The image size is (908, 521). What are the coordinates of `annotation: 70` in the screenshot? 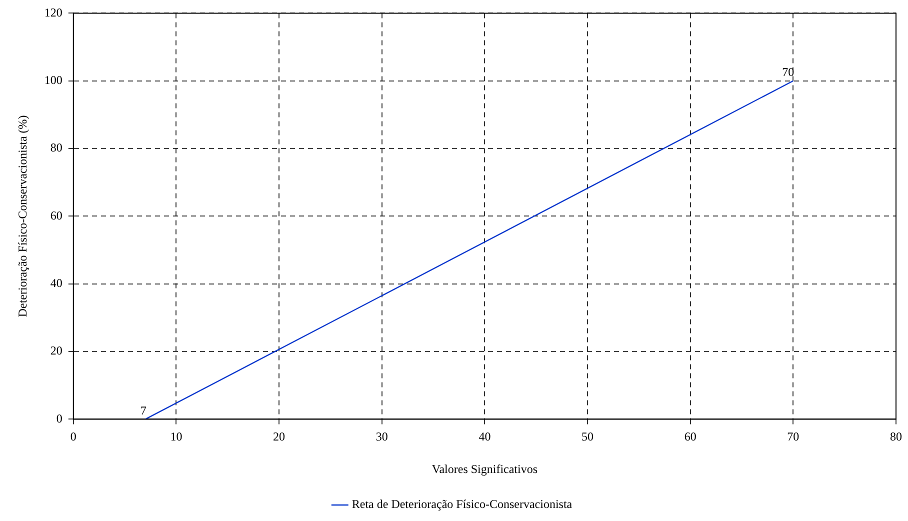 It's located at (788, 72).